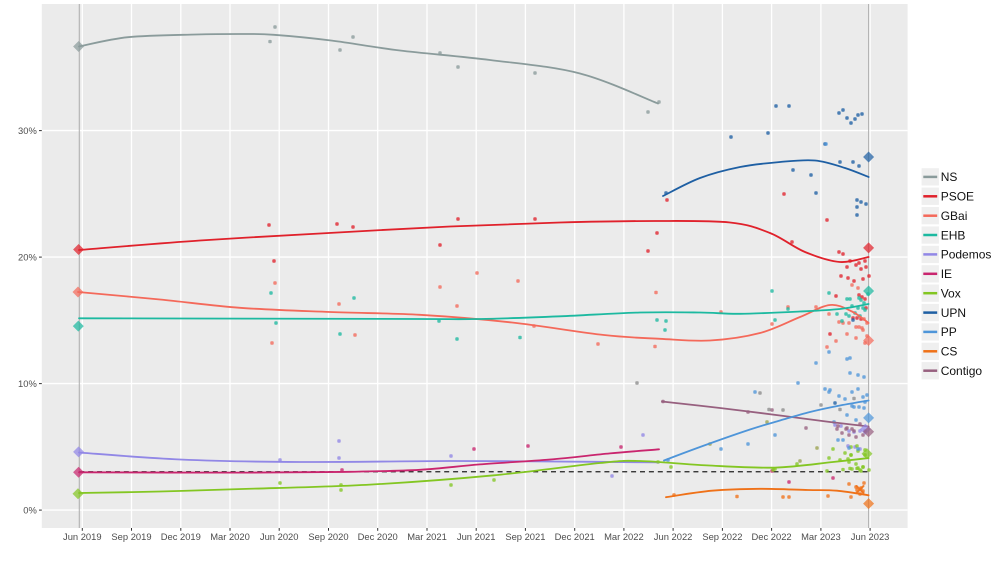 This screenshot has width=1000, height=561. Describe the element at coordinates (279, 536) in the screenshot. I see `svg-text: Jun 2020` at that location.